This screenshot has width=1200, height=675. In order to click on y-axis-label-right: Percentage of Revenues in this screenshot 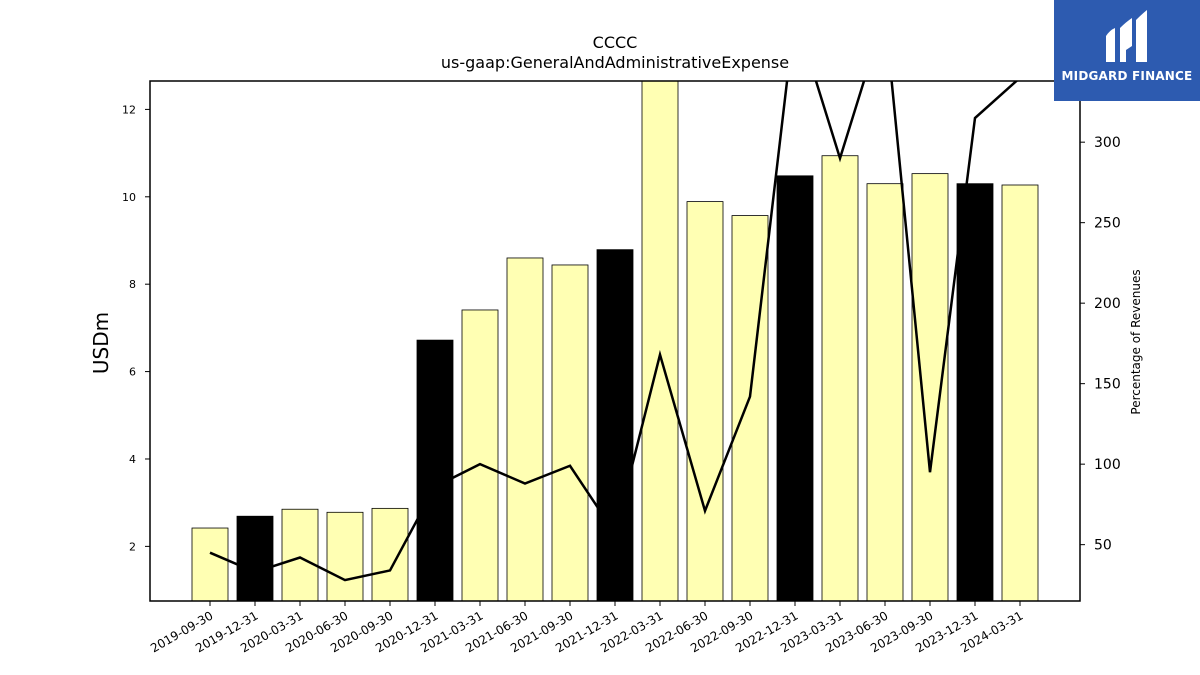, I will do `click(1136, 342)`.